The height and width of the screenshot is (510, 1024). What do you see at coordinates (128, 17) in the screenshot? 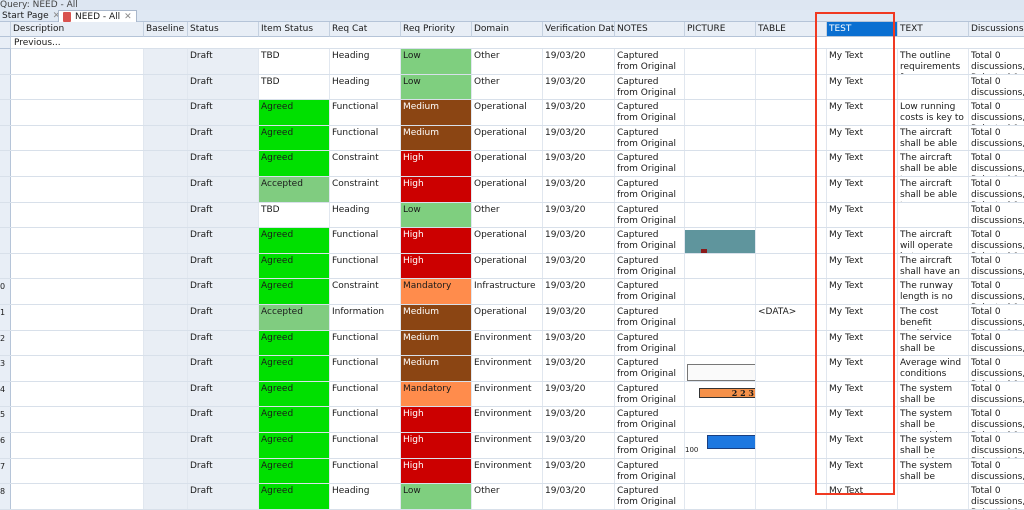
I see `close-icon: ✕` at bounding box center [128, 17].